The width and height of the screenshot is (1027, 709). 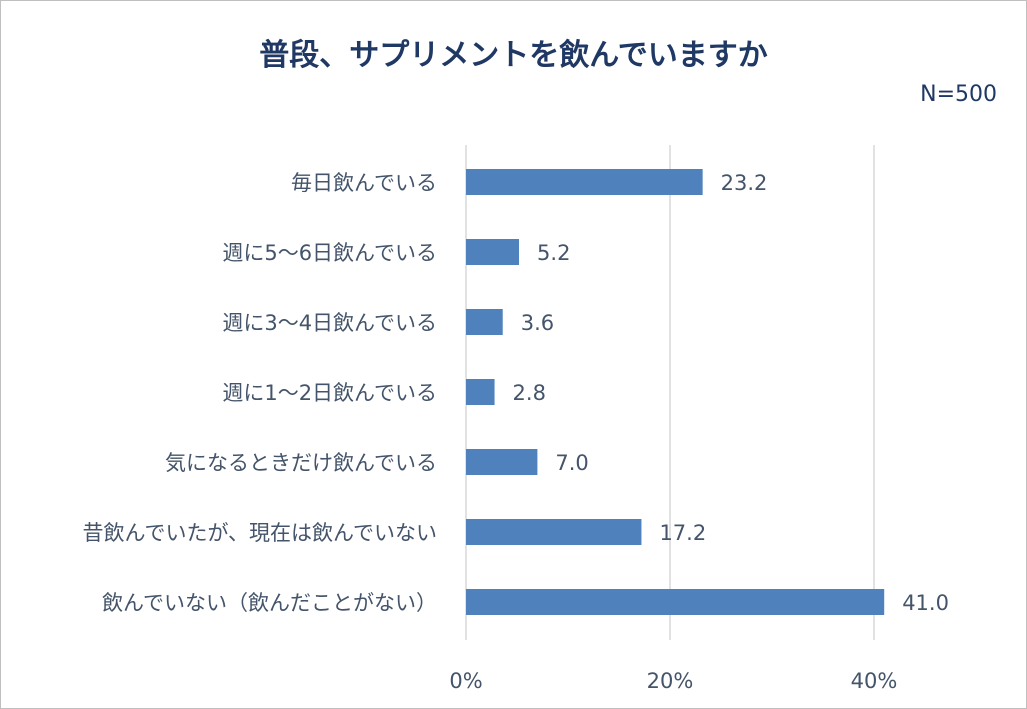 What do you see at coordinates (329, 253) in the screenshot?
I see `category-label: 週に5～6日飲んでいる` at bounding box center [329, 253].